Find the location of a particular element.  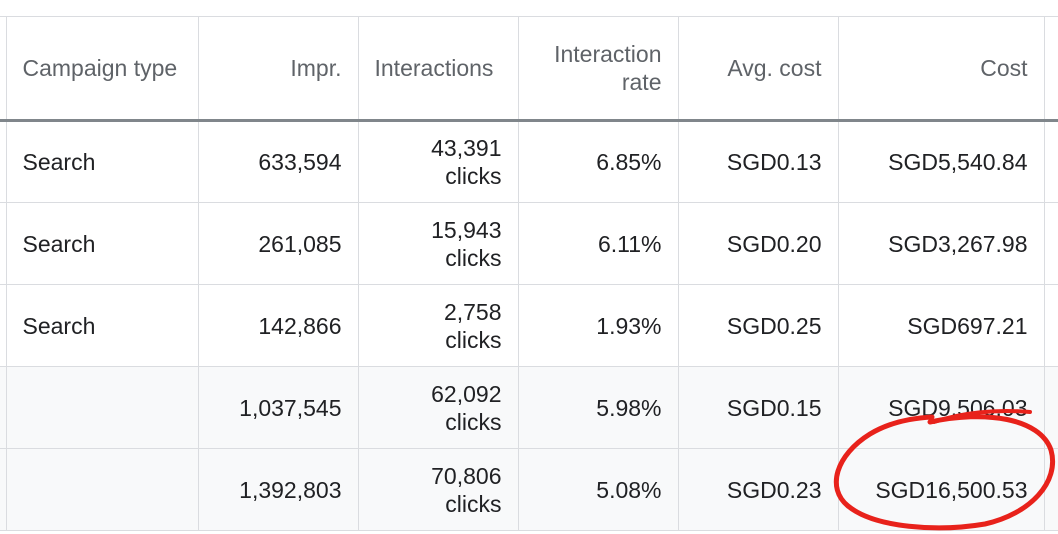

cell-interactions: 70,806 clicks is located at coordinates (438, 489).